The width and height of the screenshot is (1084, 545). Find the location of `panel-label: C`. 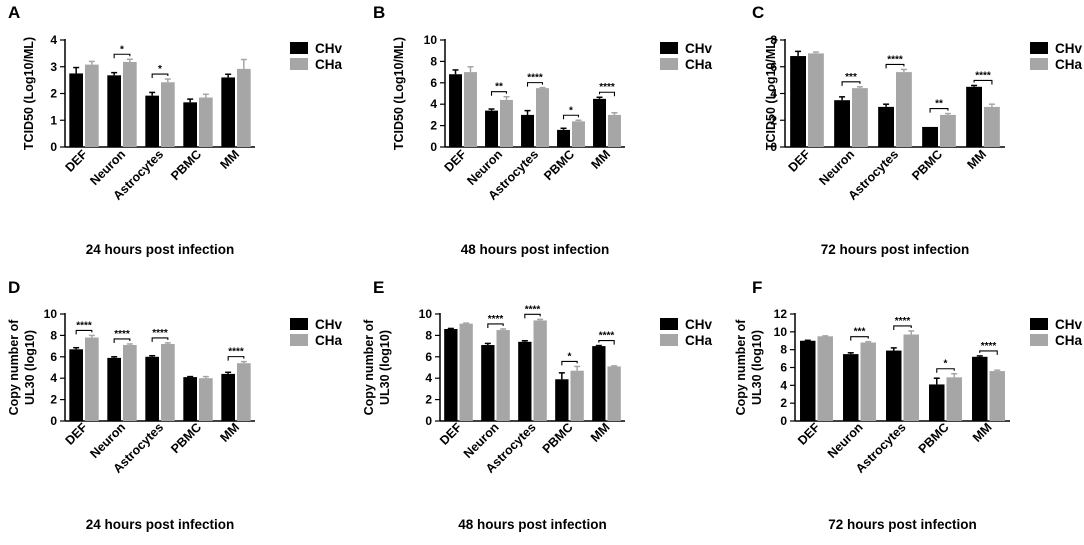

panel-label: C is located at coordinates (758, 12).